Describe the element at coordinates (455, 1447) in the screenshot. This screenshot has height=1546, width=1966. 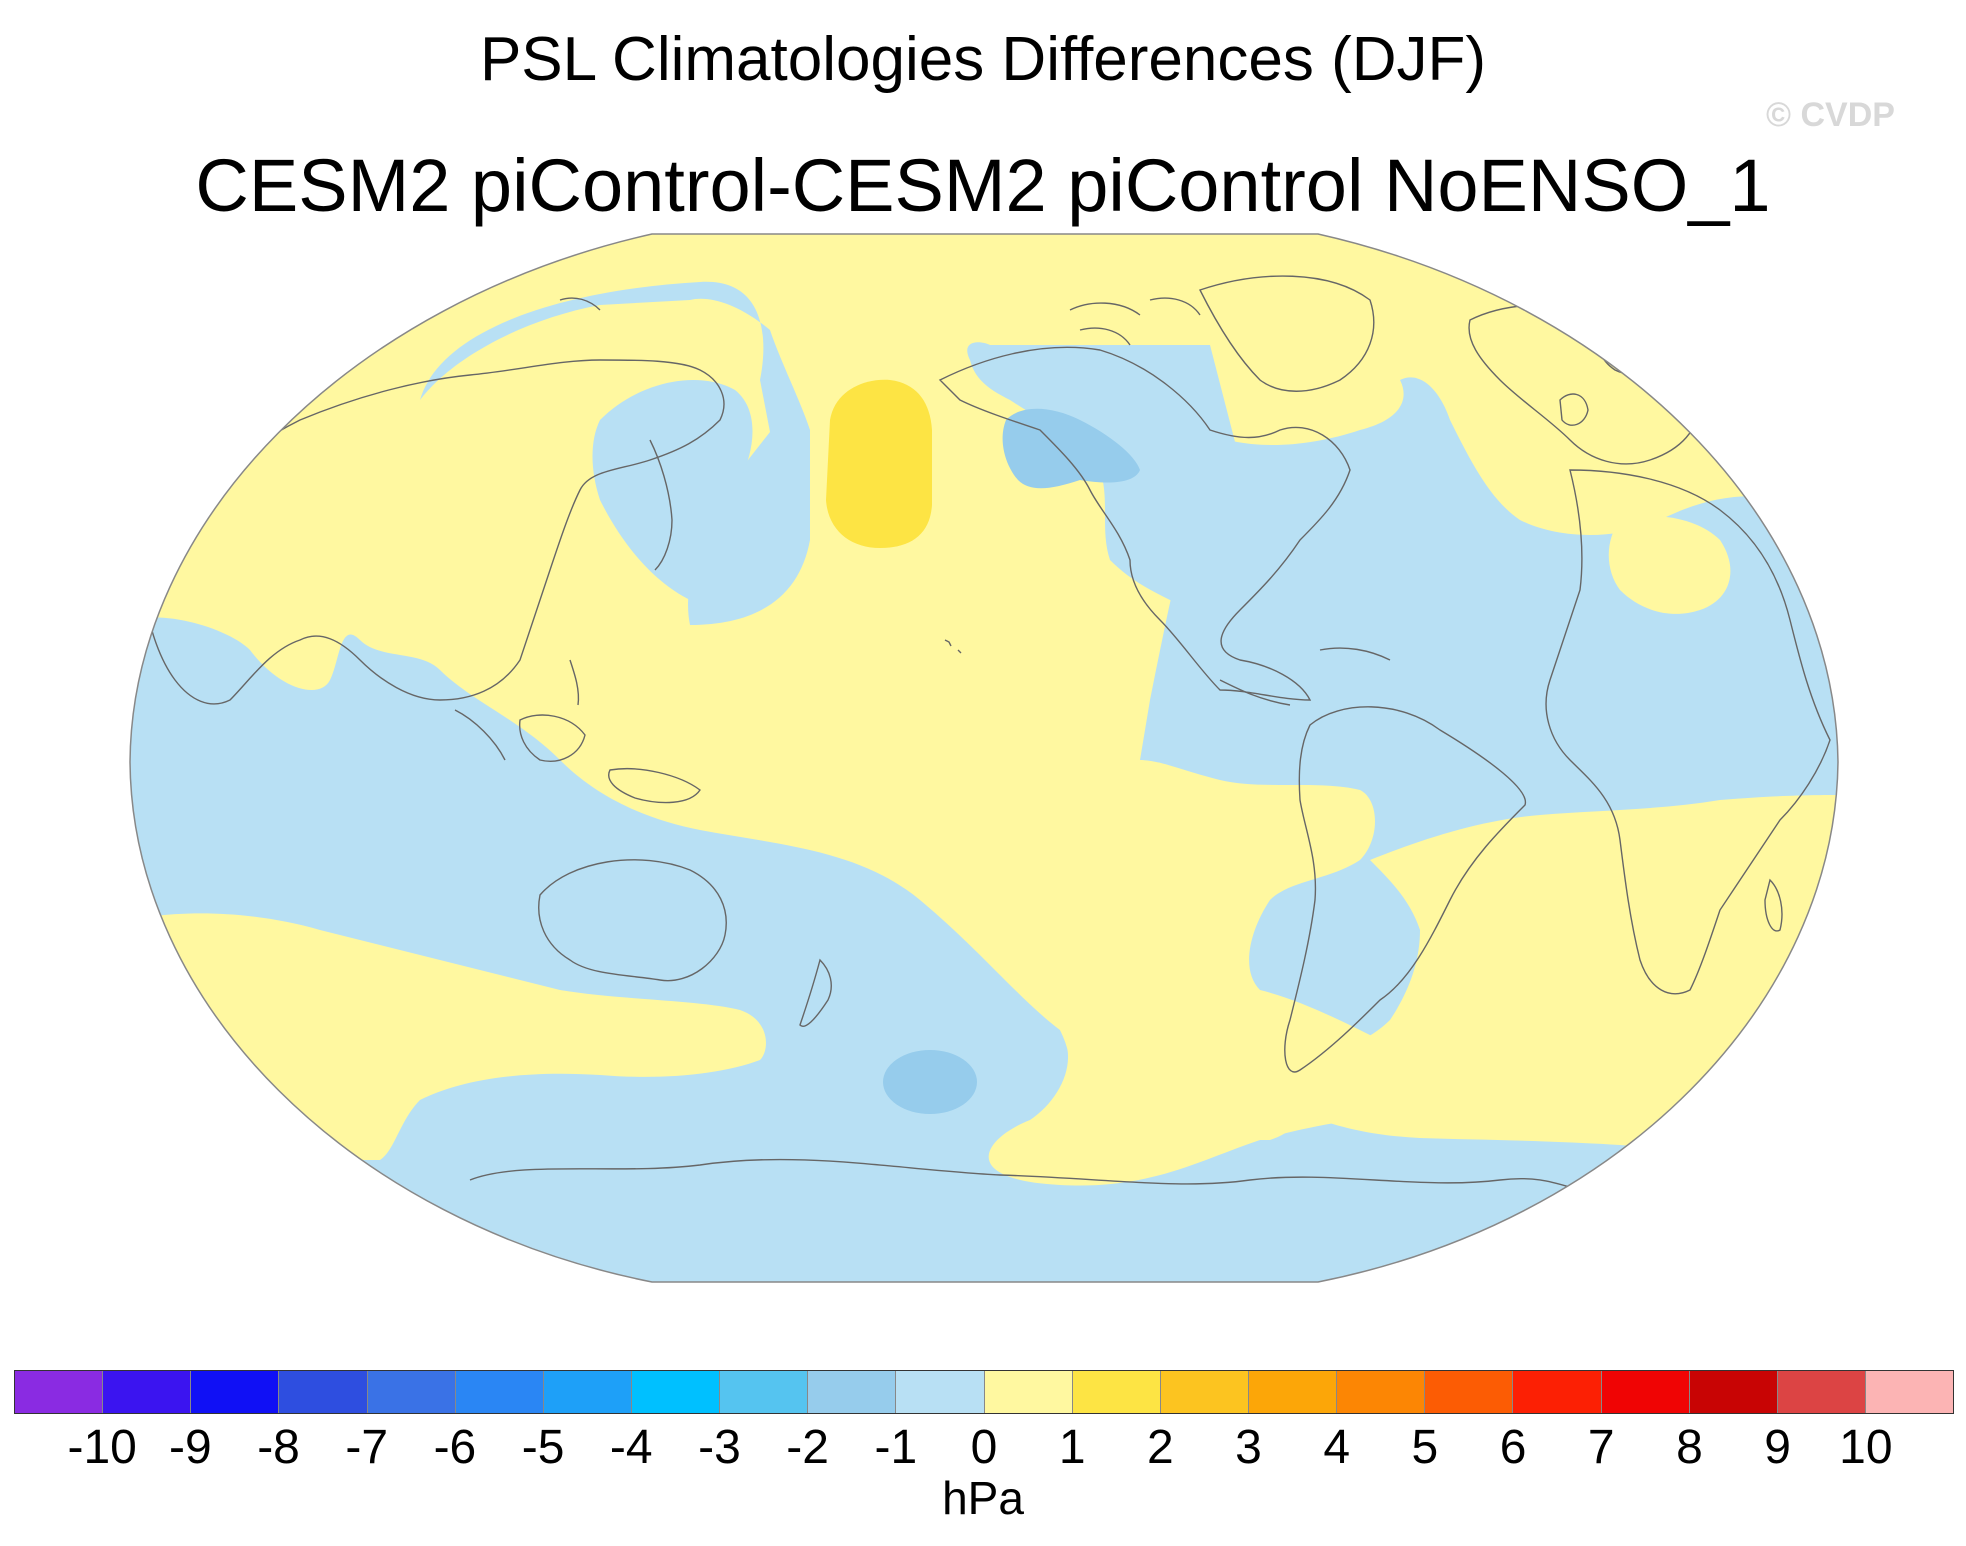
I see `colorbar-tick-label: -6` at that location.